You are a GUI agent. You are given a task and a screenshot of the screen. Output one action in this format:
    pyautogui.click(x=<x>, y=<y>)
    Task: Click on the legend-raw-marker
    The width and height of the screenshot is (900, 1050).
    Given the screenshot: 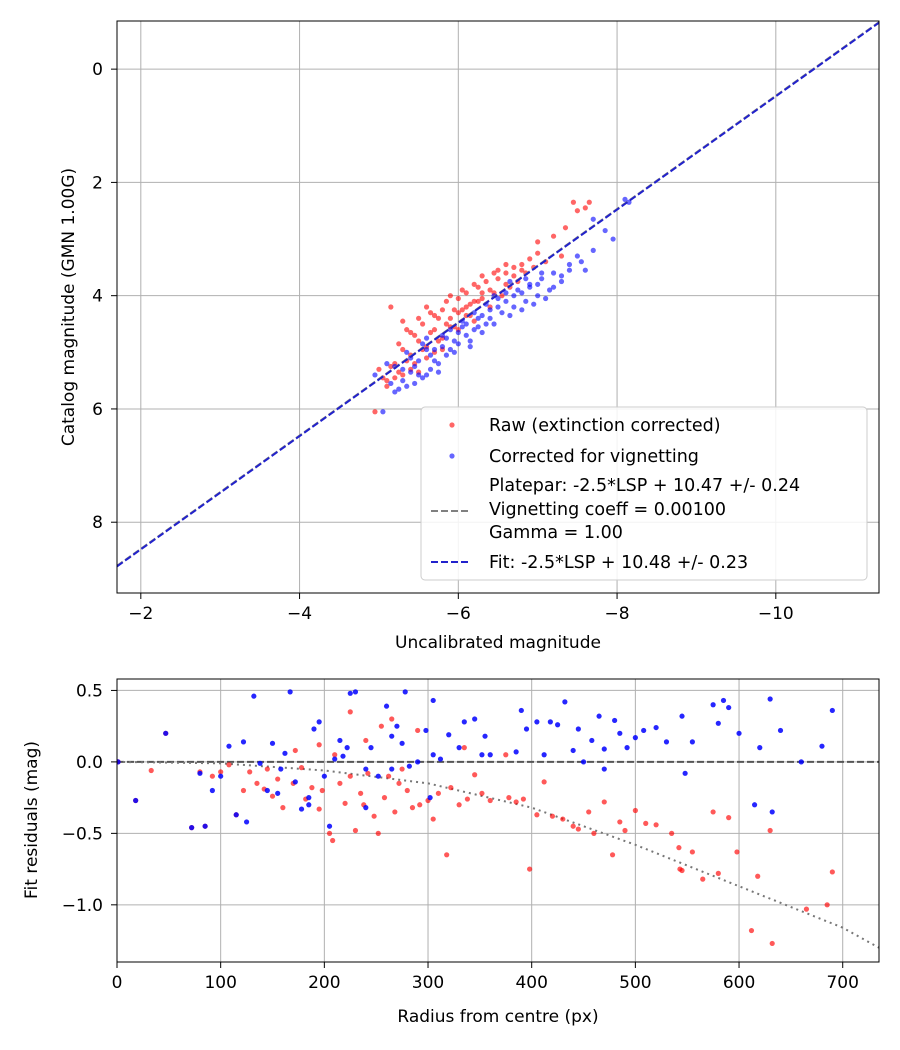 What is the action you would take?
    pyautogui.click(x=452, y=425)
    